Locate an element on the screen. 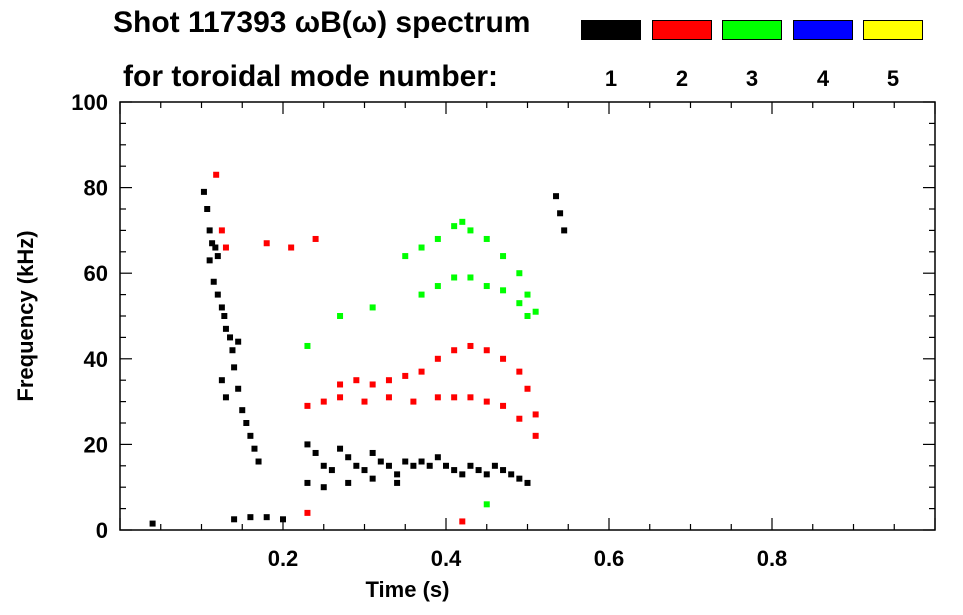  x-tick-label: 0.6 is located at coordinates (609, 558).